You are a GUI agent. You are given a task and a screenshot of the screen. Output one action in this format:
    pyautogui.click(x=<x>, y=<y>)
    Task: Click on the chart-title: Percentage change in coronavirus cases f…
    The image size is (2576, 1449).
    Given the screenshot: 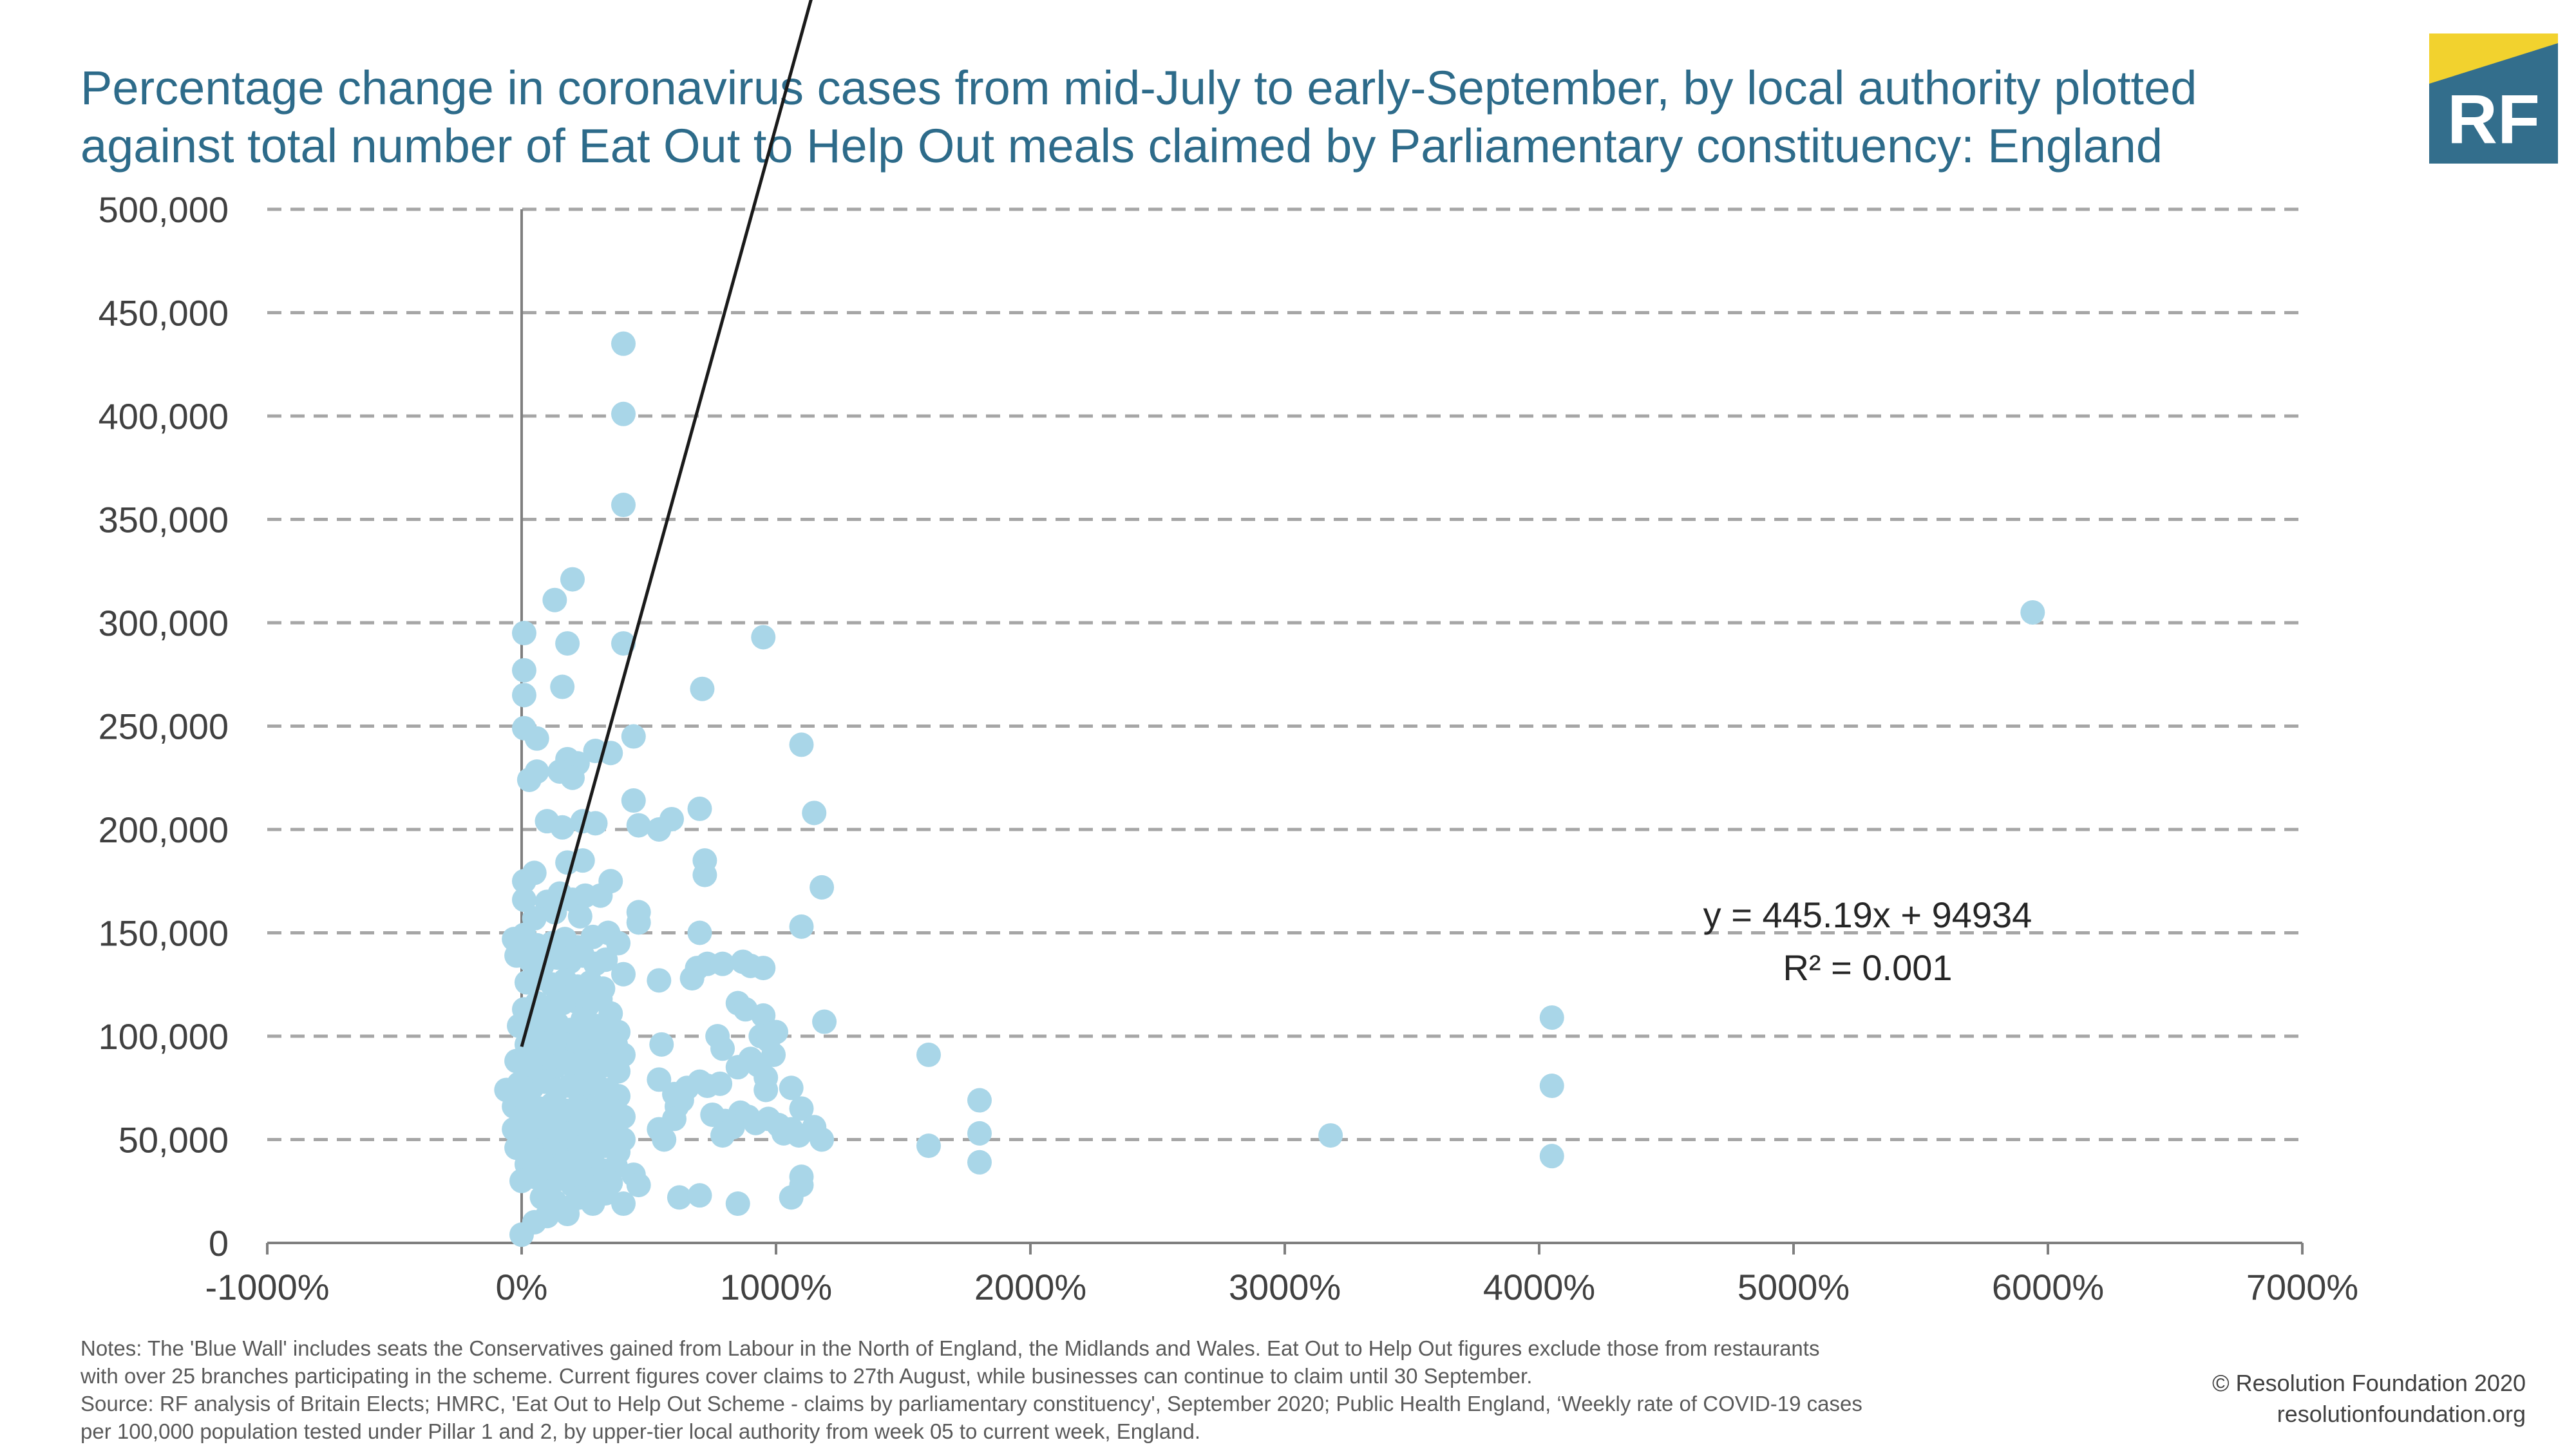 What is the action you would take?
    pyautogui.click(x=1226, y=117)
    